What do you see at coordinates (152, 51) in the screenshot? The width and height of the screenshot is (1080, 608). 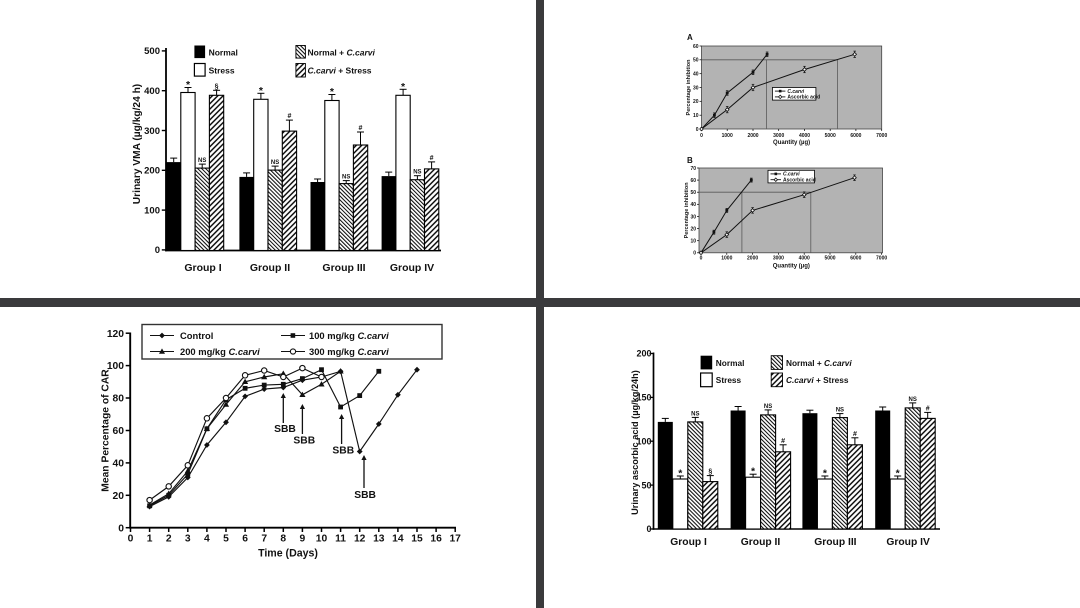 I see `svg-text: 500` at bounding box center [152, 51].